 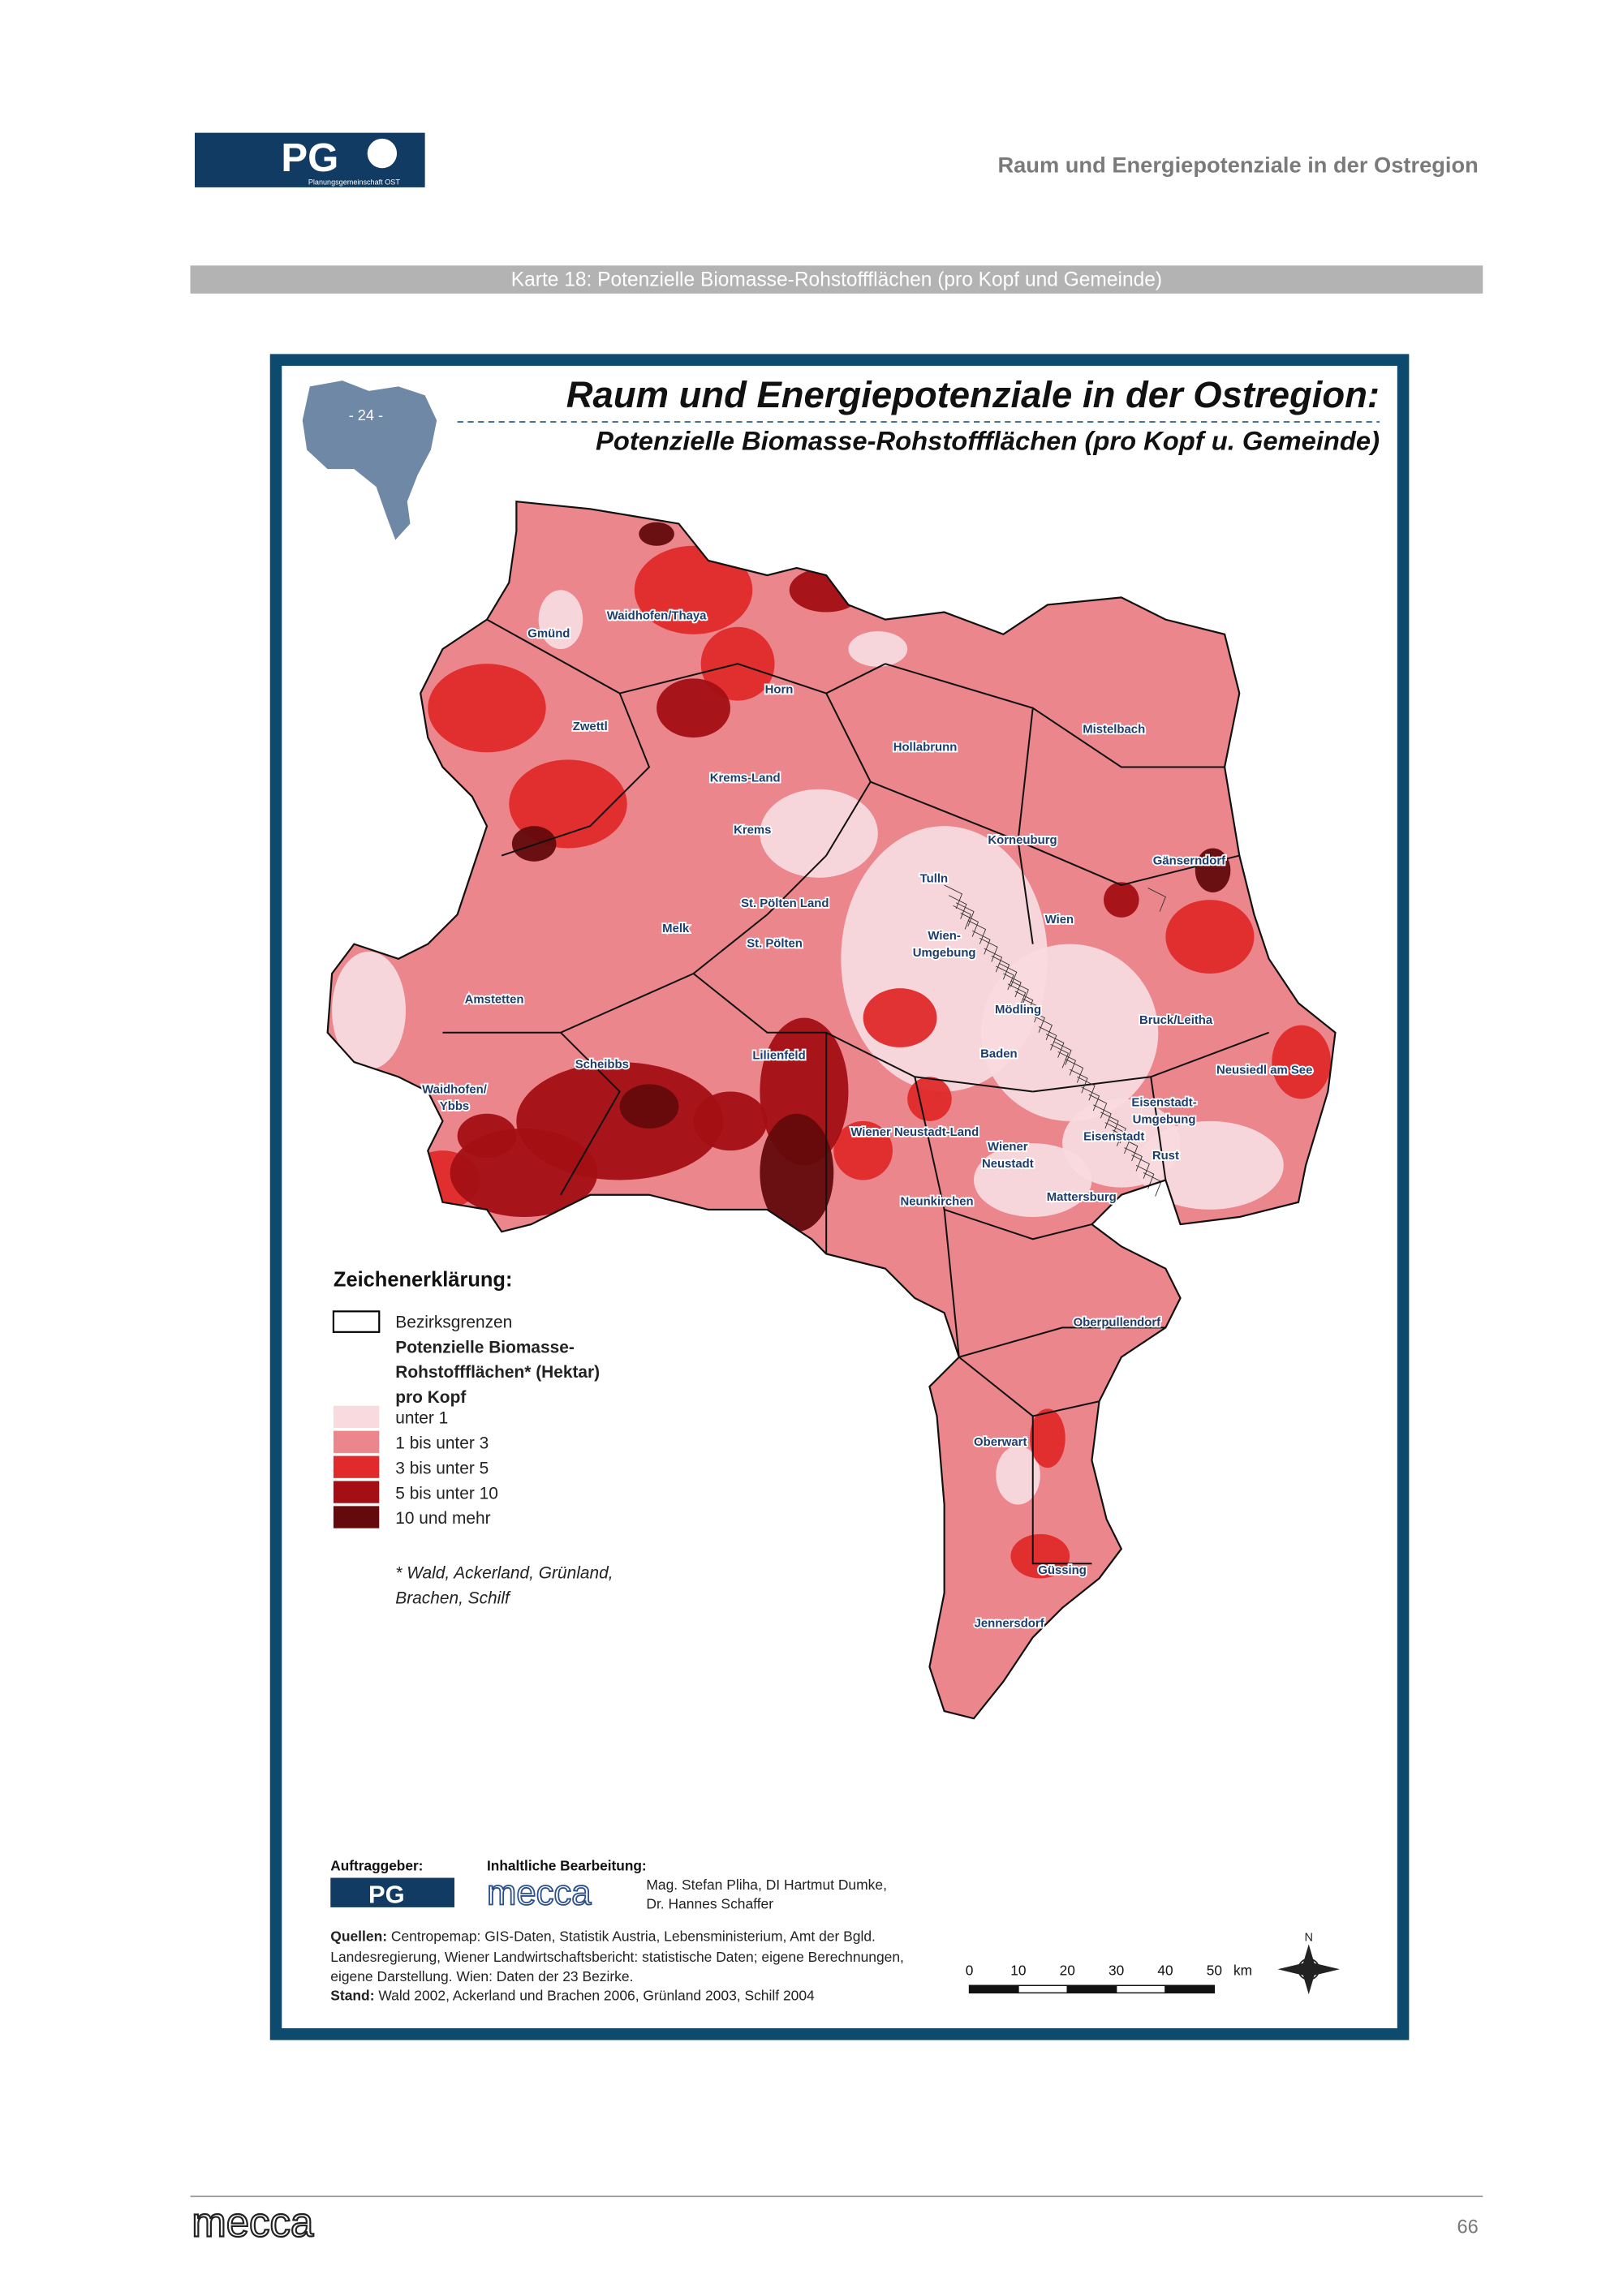 What do you see at coordinates (1308, 1938) in the screenshot?
I see `north-label: N` at bounding box center [1308, 1938].